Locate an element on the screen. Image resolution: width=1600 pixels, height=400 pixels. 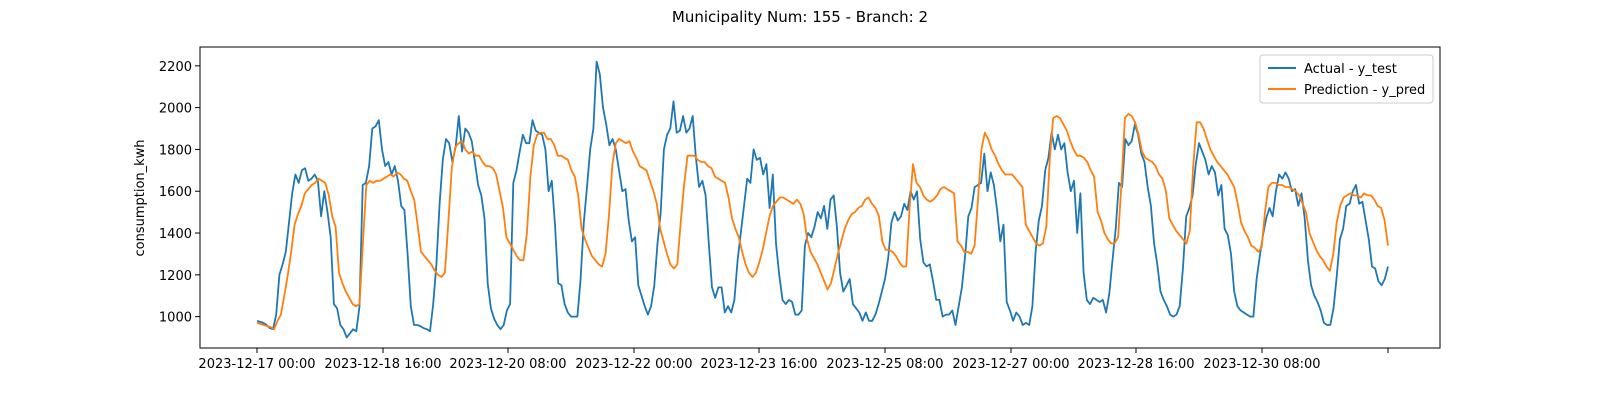
y-axis-label: consumption_kwh is located at coordinates (140, 197).